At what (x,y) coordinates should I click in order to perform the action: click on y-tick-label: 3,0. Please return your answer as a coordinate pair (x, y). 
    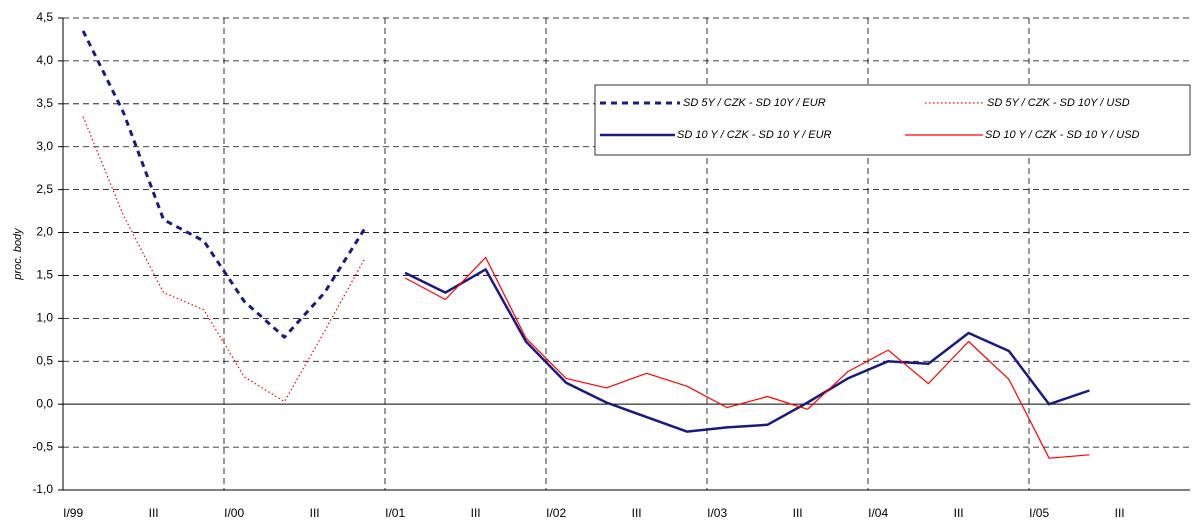
    Looking at the image, I should click on (44, 146).